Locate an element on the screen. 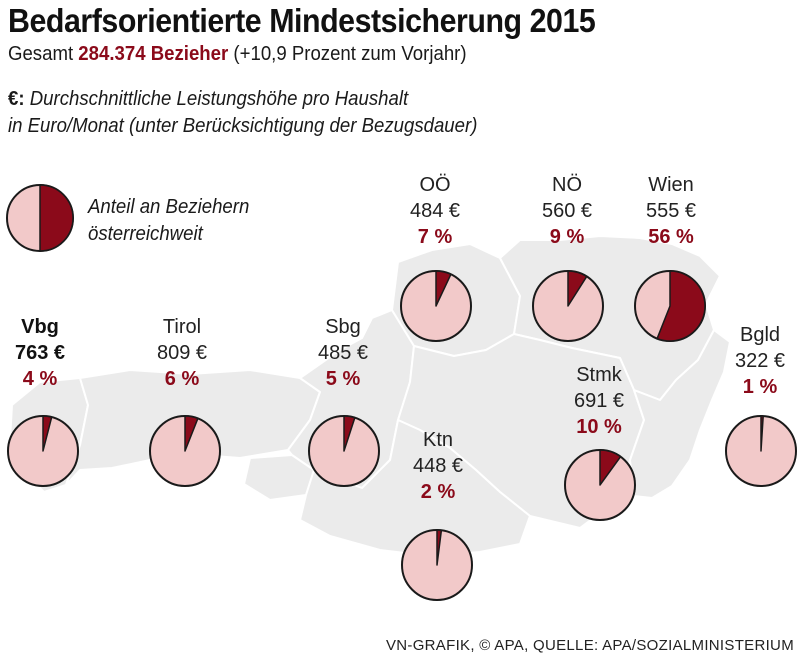 The width and height of the screenshot is (800, 661). pie-wien is located at coordinates (670, 306).